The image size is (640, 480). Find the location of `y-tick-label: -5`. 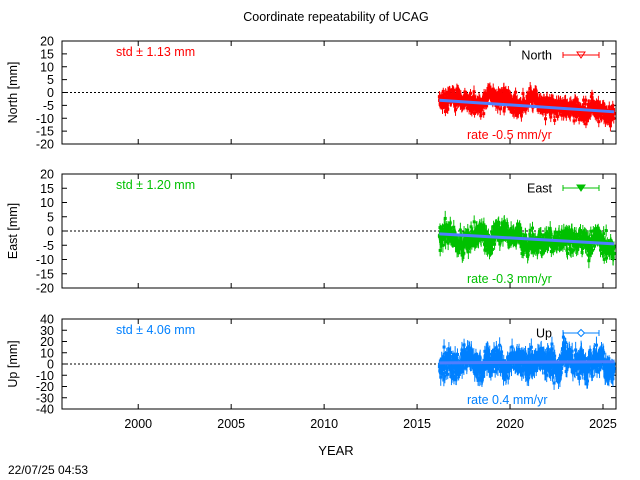

y-tick-label: -5 is located at coordinates (48, 246).